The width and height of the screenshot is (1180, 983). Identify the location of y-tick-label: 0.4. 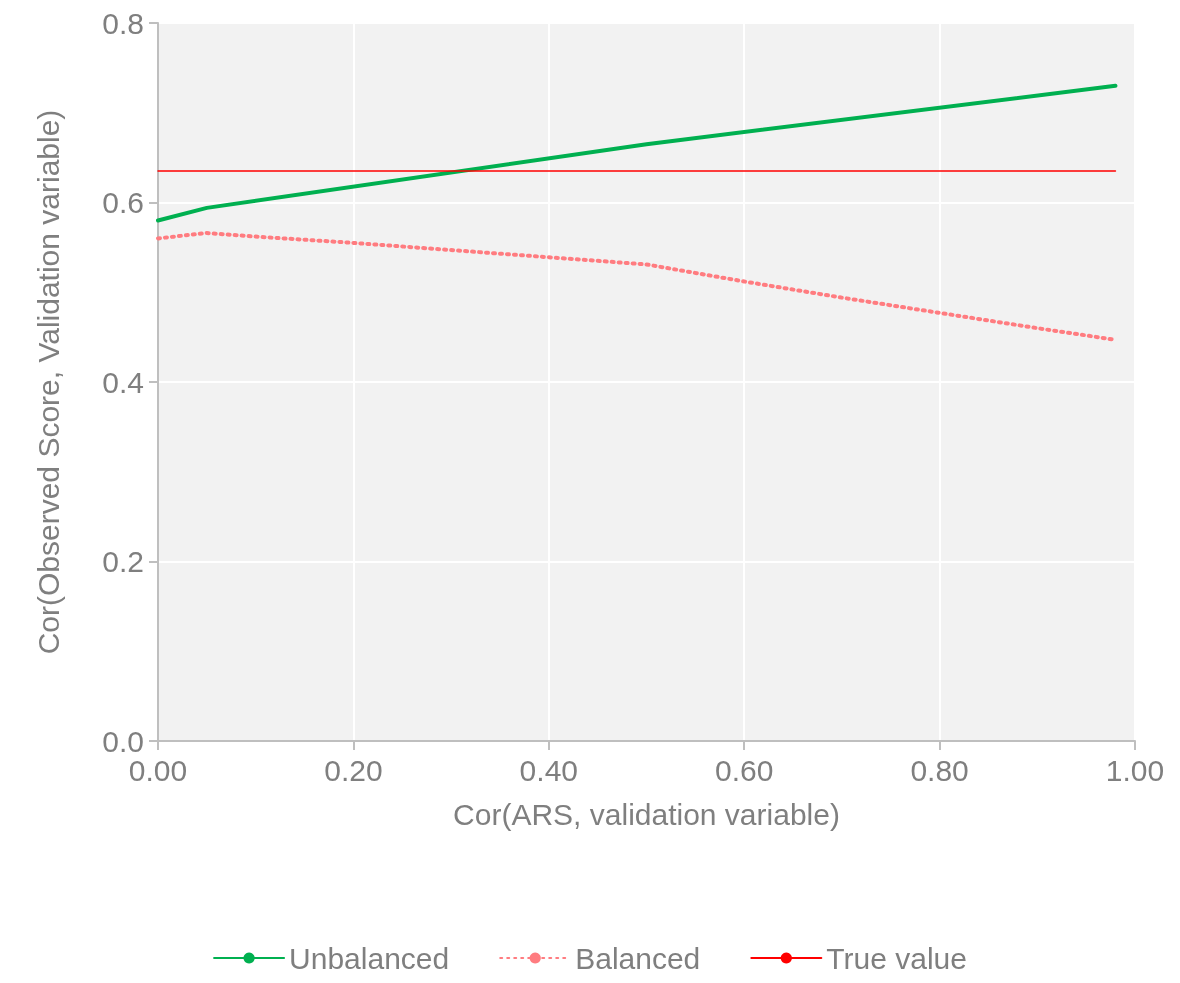
(123, 382).